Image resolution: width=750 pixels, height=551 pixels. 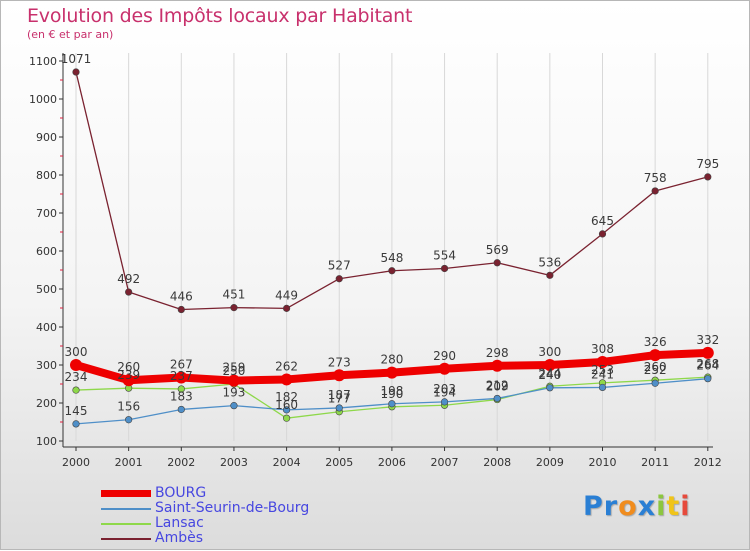 I want to click on logo-letter: x, so click(x=647, y=506).